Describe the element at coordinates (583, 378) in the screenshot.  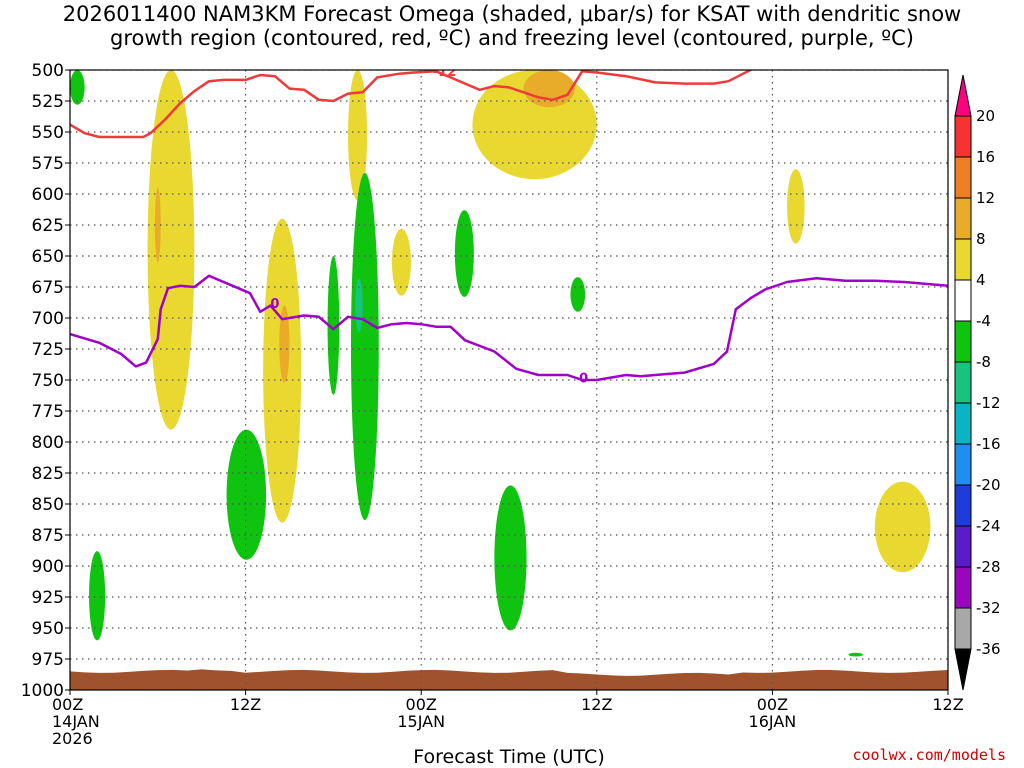
I see `contour-label-purple-1: 0` at that location.